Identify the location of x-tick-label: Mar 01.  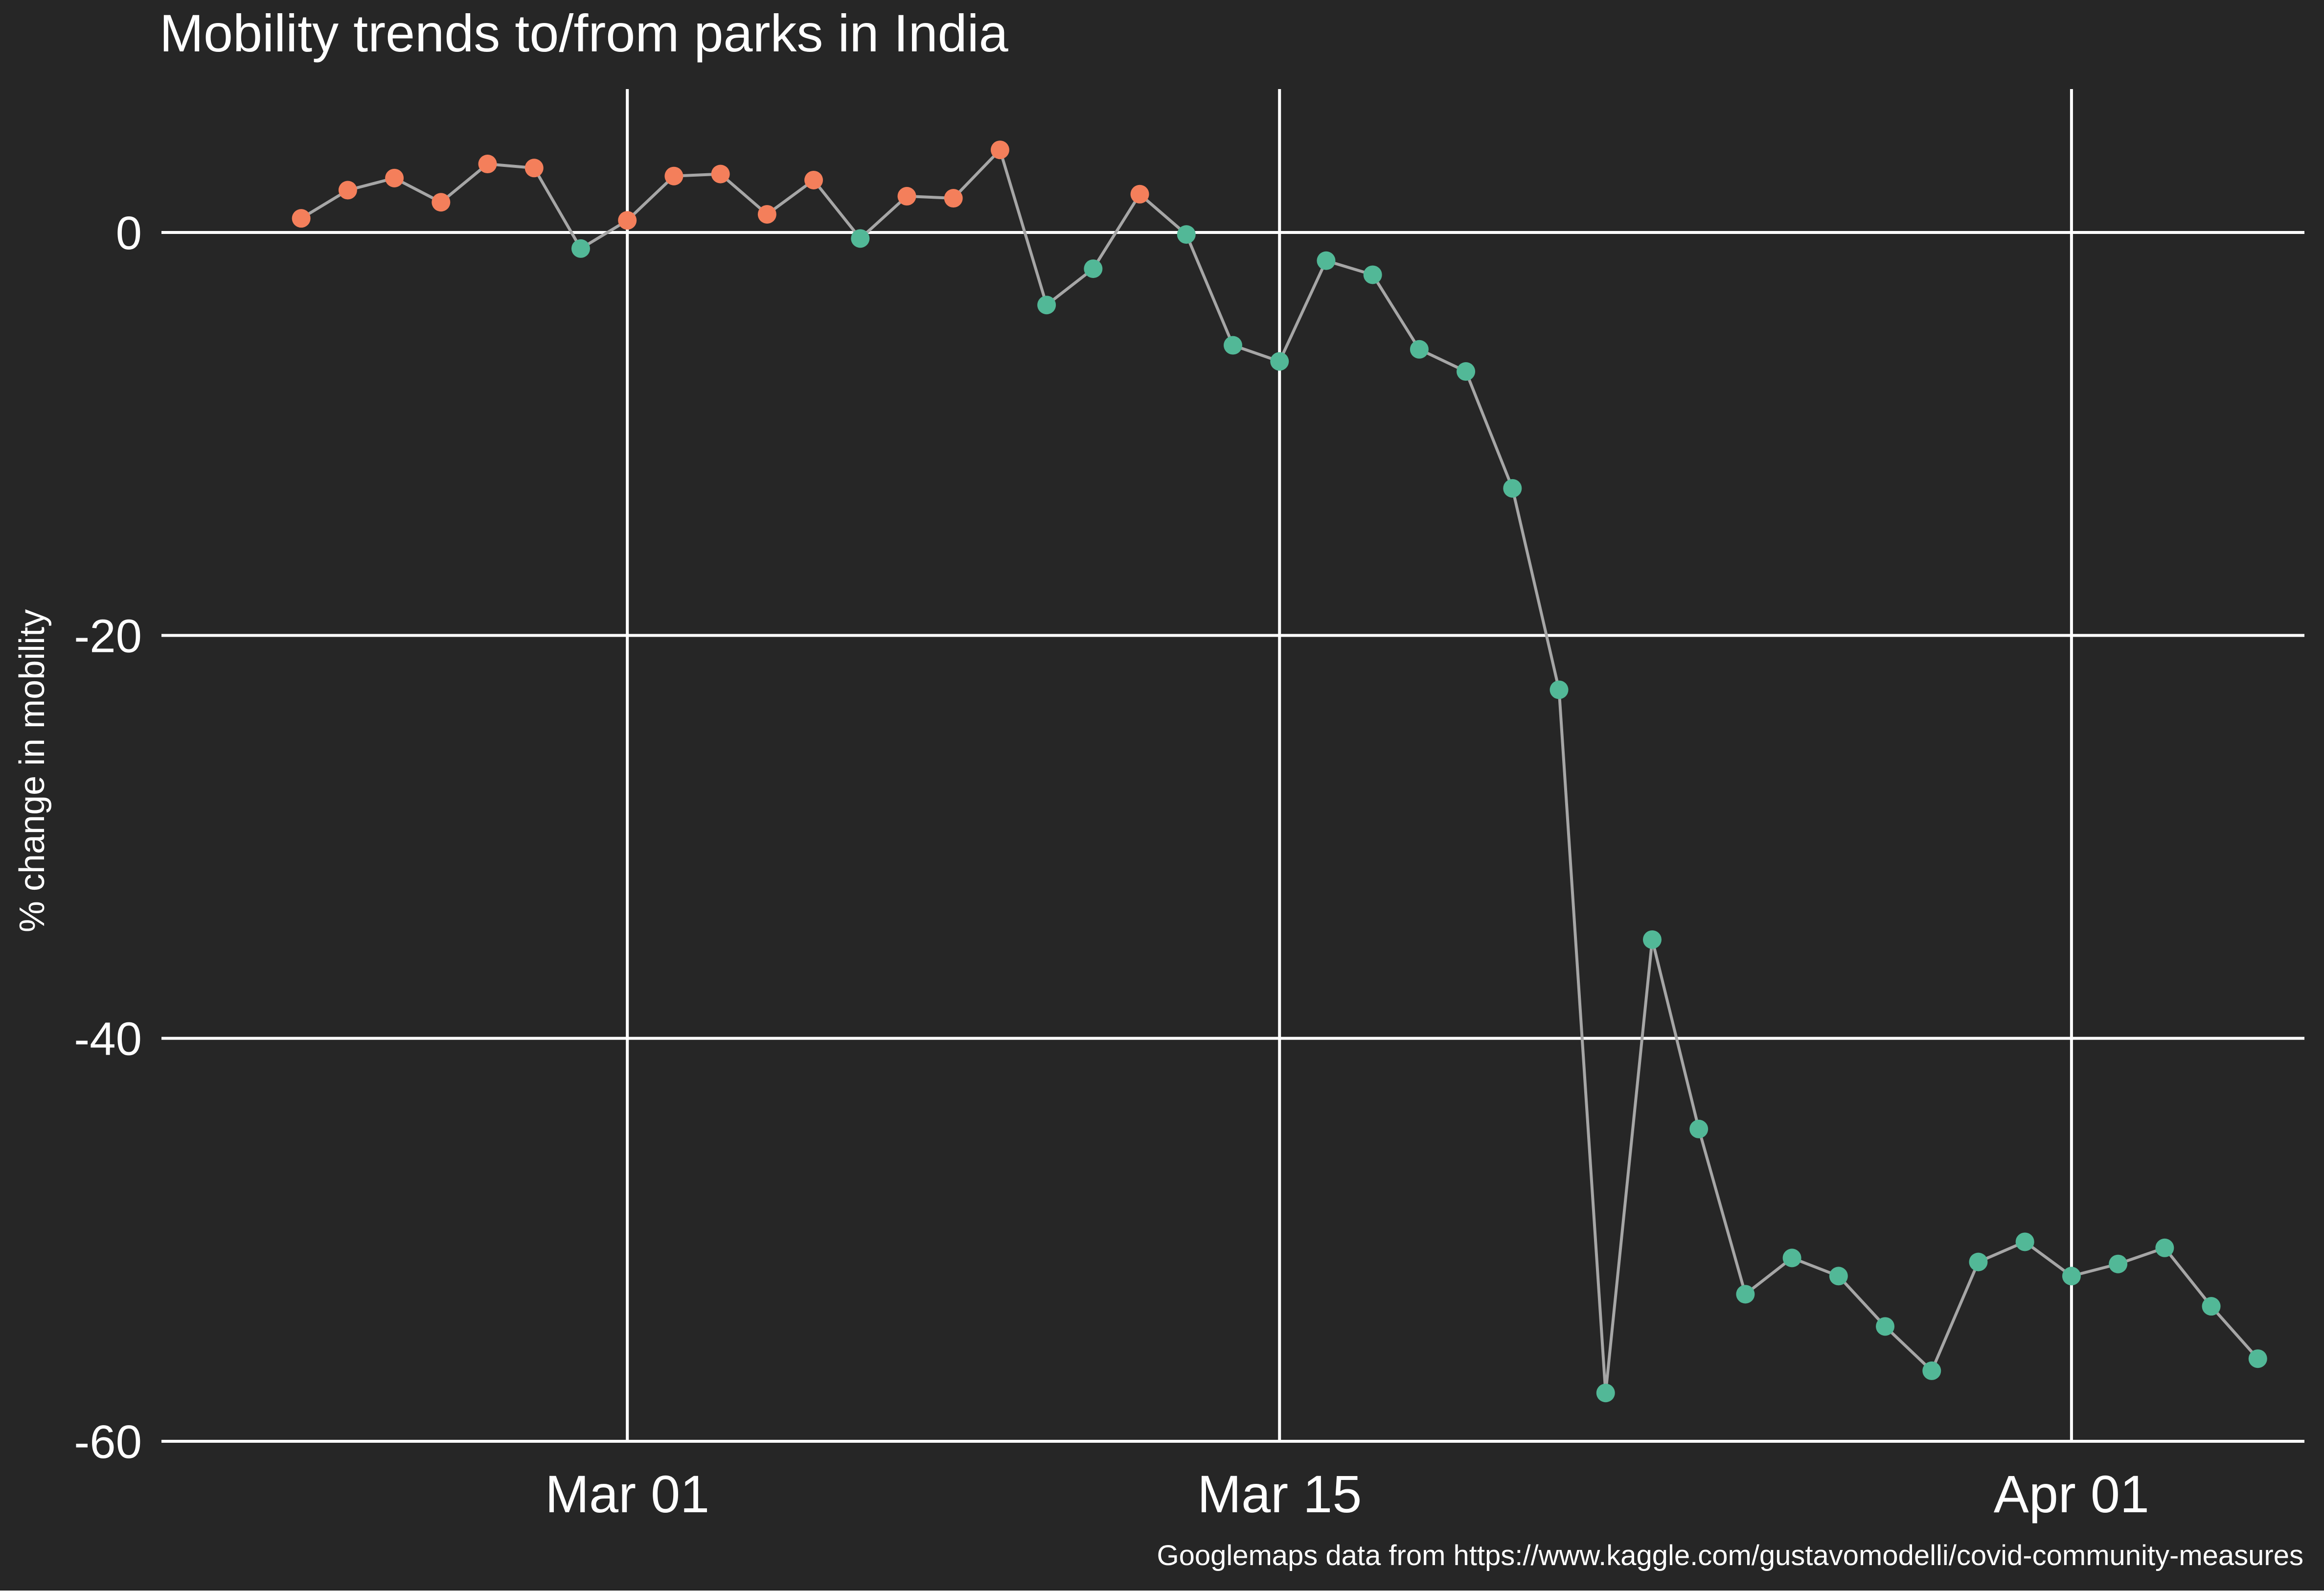
(627, 1494).